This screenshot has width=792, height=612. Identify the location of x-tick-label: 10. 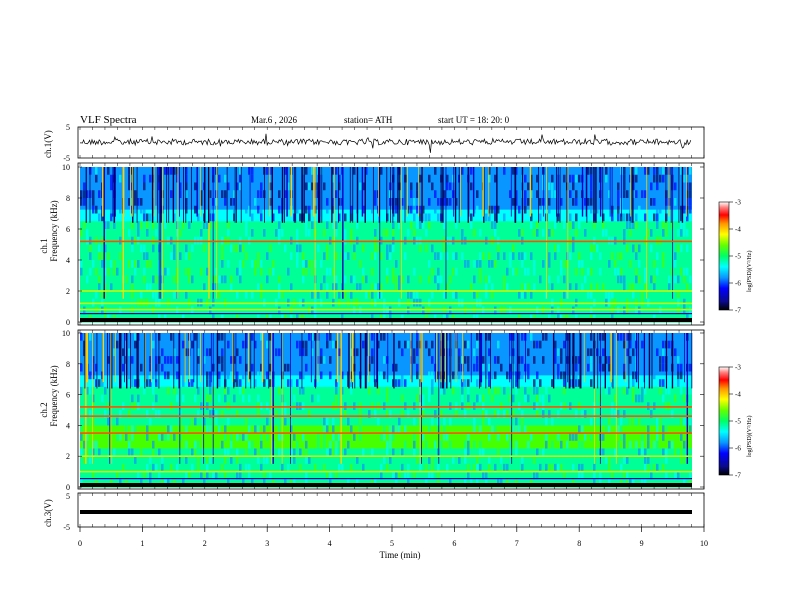
(704, 543).